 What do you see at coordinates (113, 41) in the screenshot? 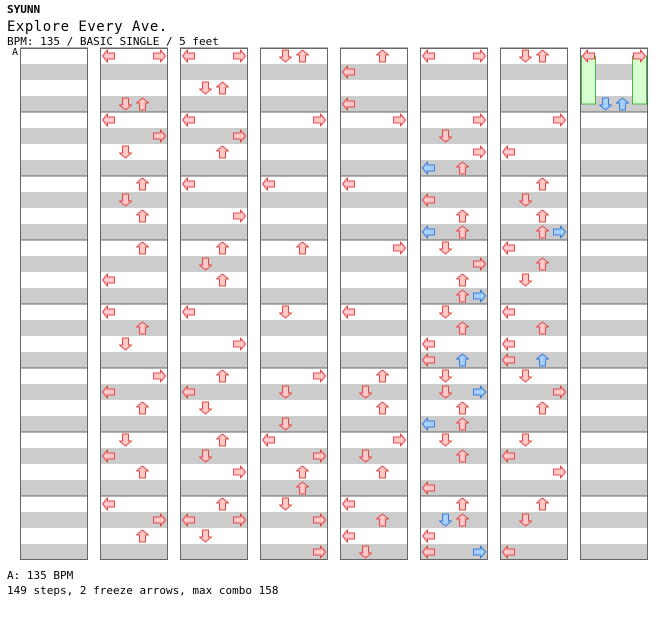
I see `song-info: BPM: 135 / BASIC SINGLE / 5 feet` at bounding box center [113, 41].